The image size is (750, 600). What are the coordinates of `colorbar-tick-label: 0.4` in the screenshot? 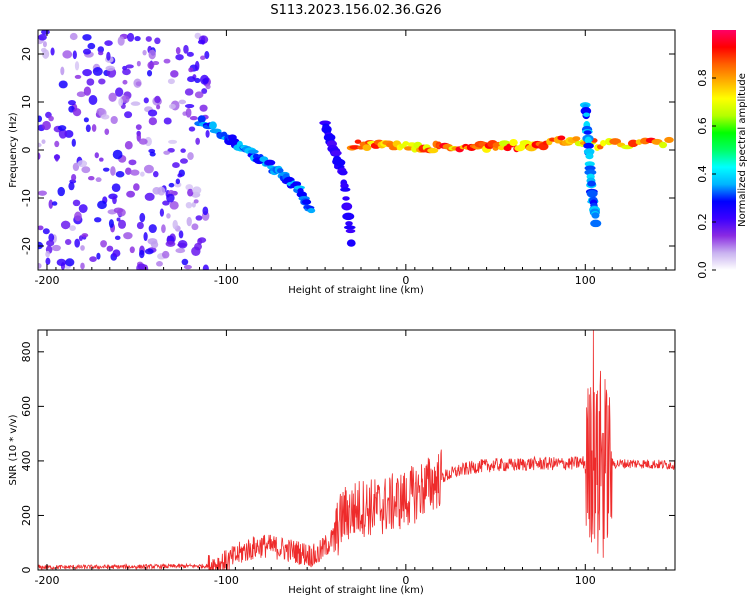 It's located at (702, 174).